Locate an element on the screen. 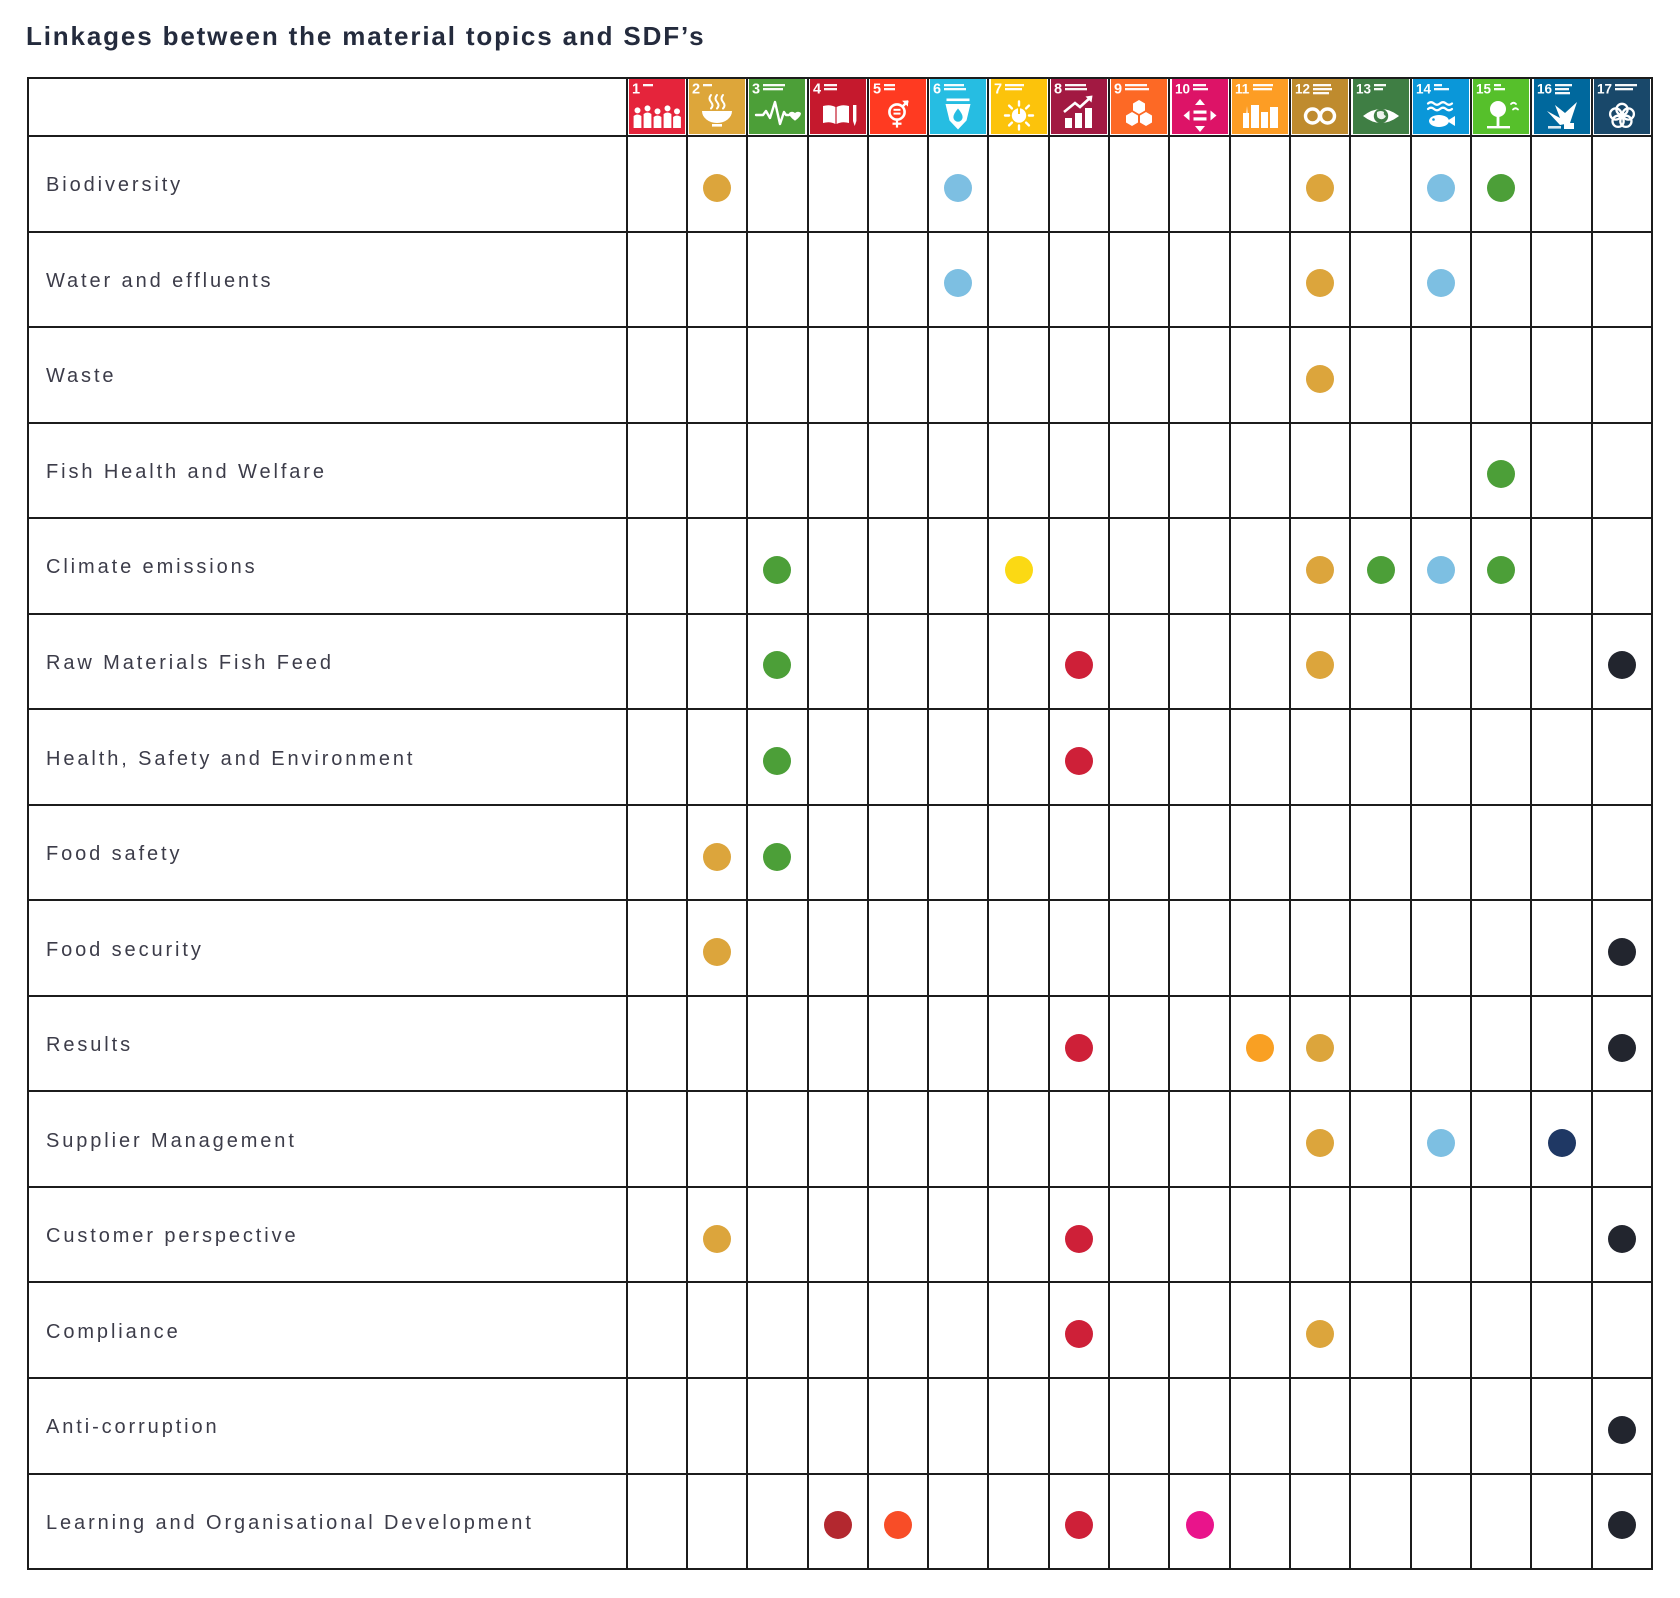  svg-text: 9 is located at coordinates (1118, 90).